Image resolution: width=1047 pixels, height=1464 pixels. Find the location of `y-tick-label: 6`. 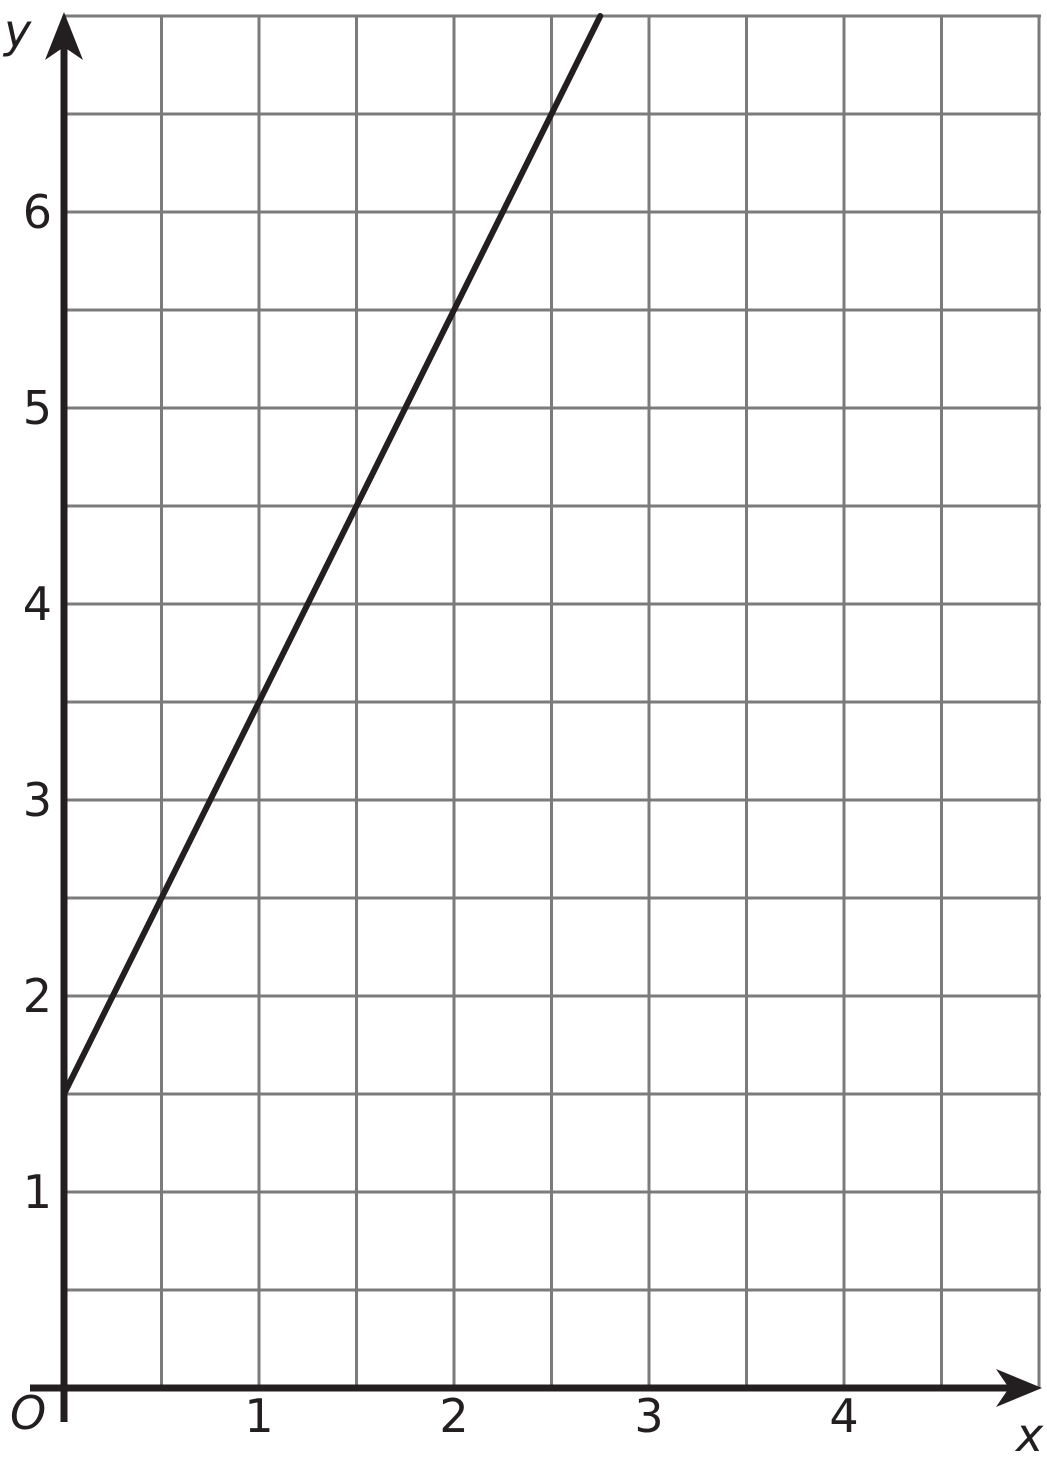

y-tick-label: 6 is located at coordinates (37, 212).